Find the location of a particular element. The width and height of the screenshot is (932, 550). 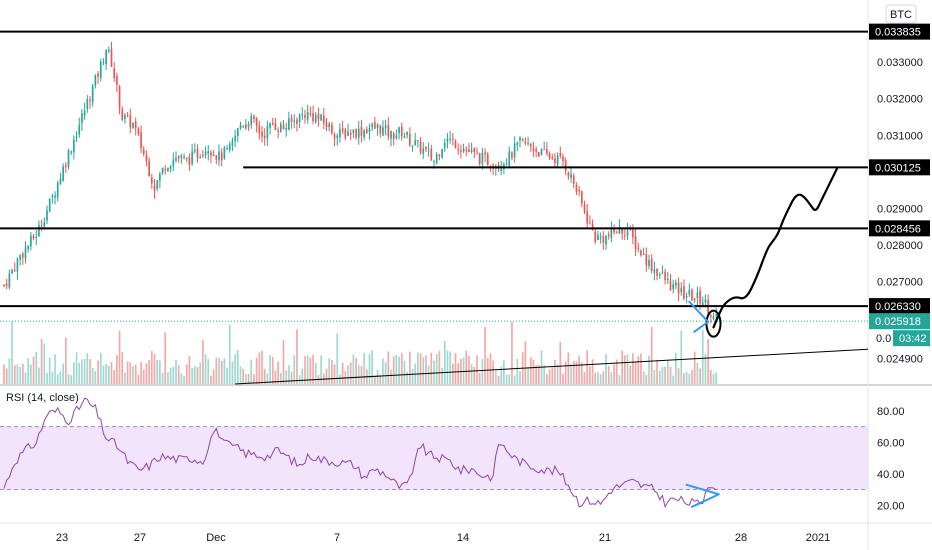

current-price-label: 0.025918 is located at coordinates (898, 322).